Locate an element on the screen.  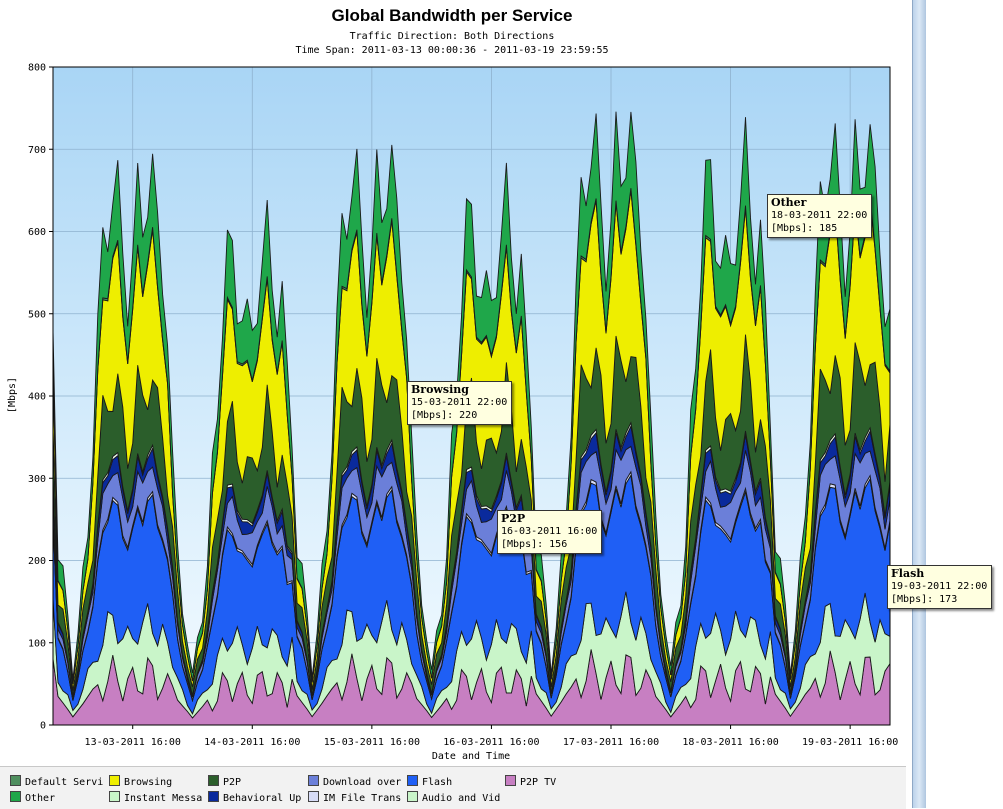
legend-item-other: Other is located at coordinates (32, 798).